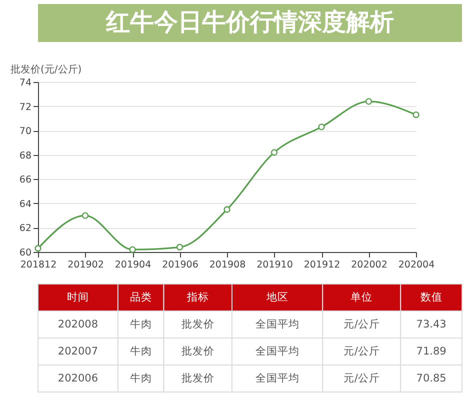 The height and width of the screenshot is (400, 472). I want to click on category-label: 单位, so click(361, 297).